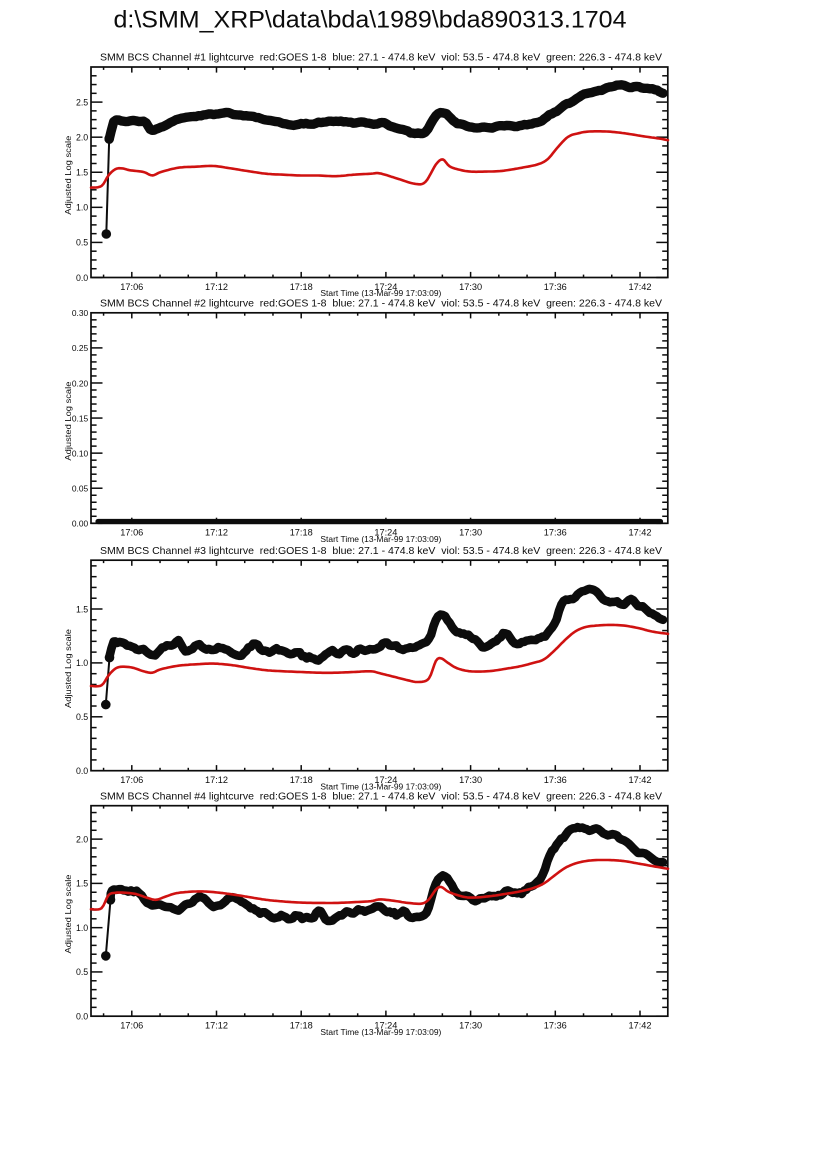 The height and width of the screenshot is (1169, 826). Describe the element at coordinates (370, 20) in the screenshot. I see `svg-text:d:\SMM_XRP\data\bda\1989\bda89: d:\SMM_XRP\data\bda\1989\bda890313.1704` at that location.